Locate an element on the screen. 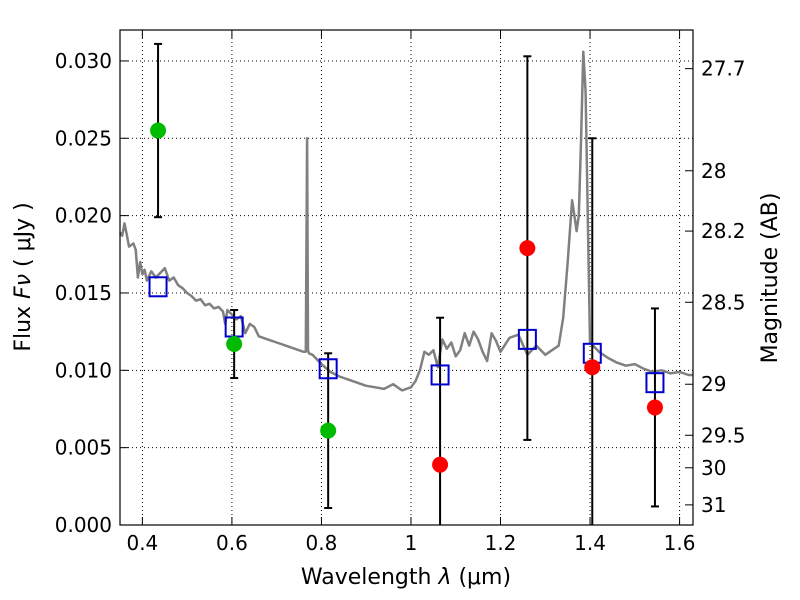 This screenshot has width=800, height=600. x-tick-label: 0.6 is located at coordinates (232, 543).